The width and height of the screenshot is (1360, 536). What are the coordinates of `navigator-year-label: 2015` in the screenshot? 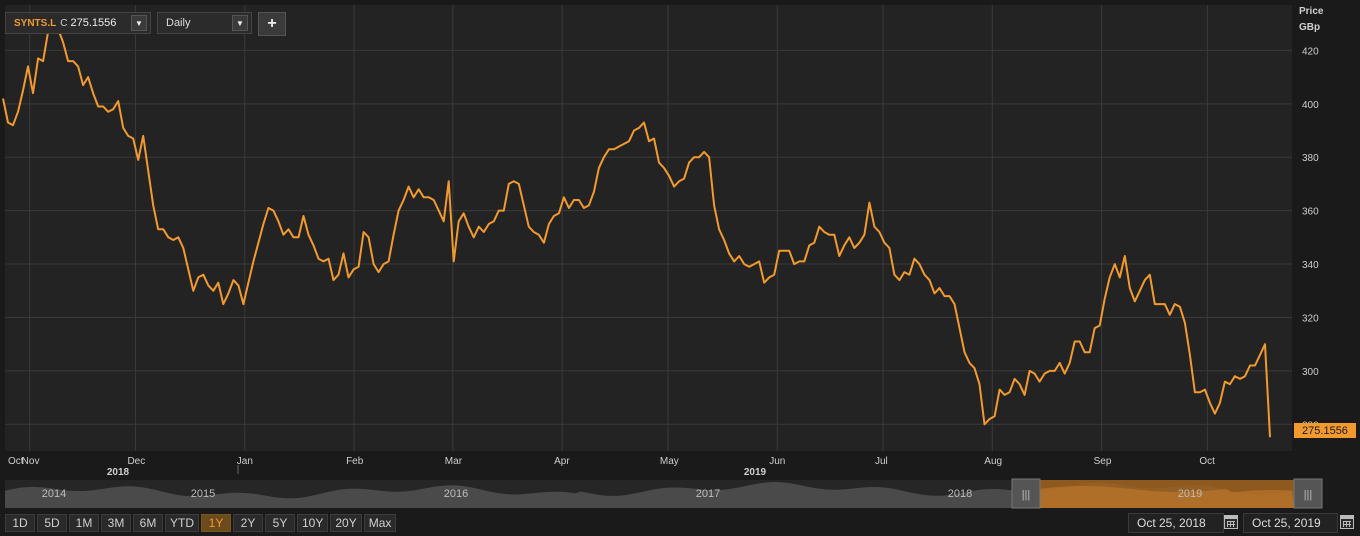 It's located at (203, 494).